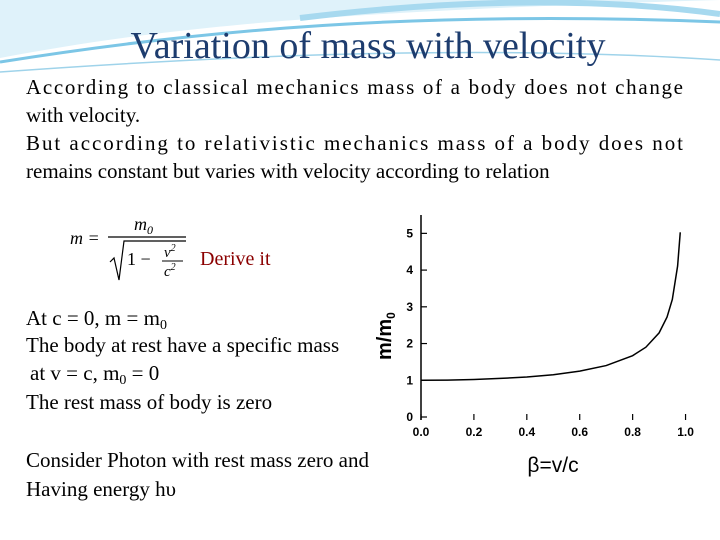 The image size is (720, 540). Describe the element at coordinates (409, 417) in the screenshot. I see `y-tick-label: 0` at that location.